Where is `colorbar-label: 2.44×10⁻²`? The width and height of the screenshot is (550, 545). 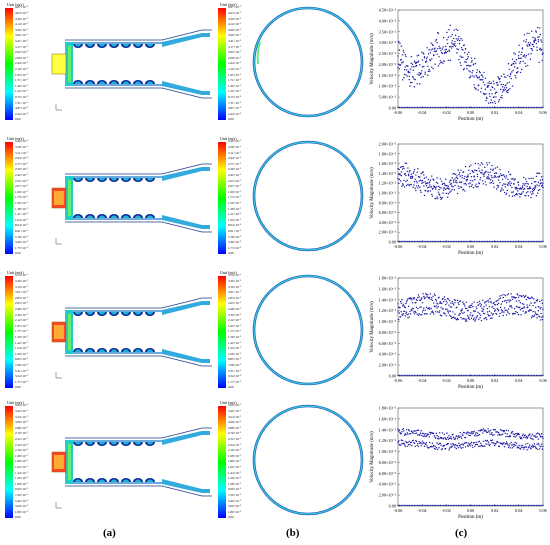
colorbar-label: 2.44×10⁻² is located at coordinates (22, 63).